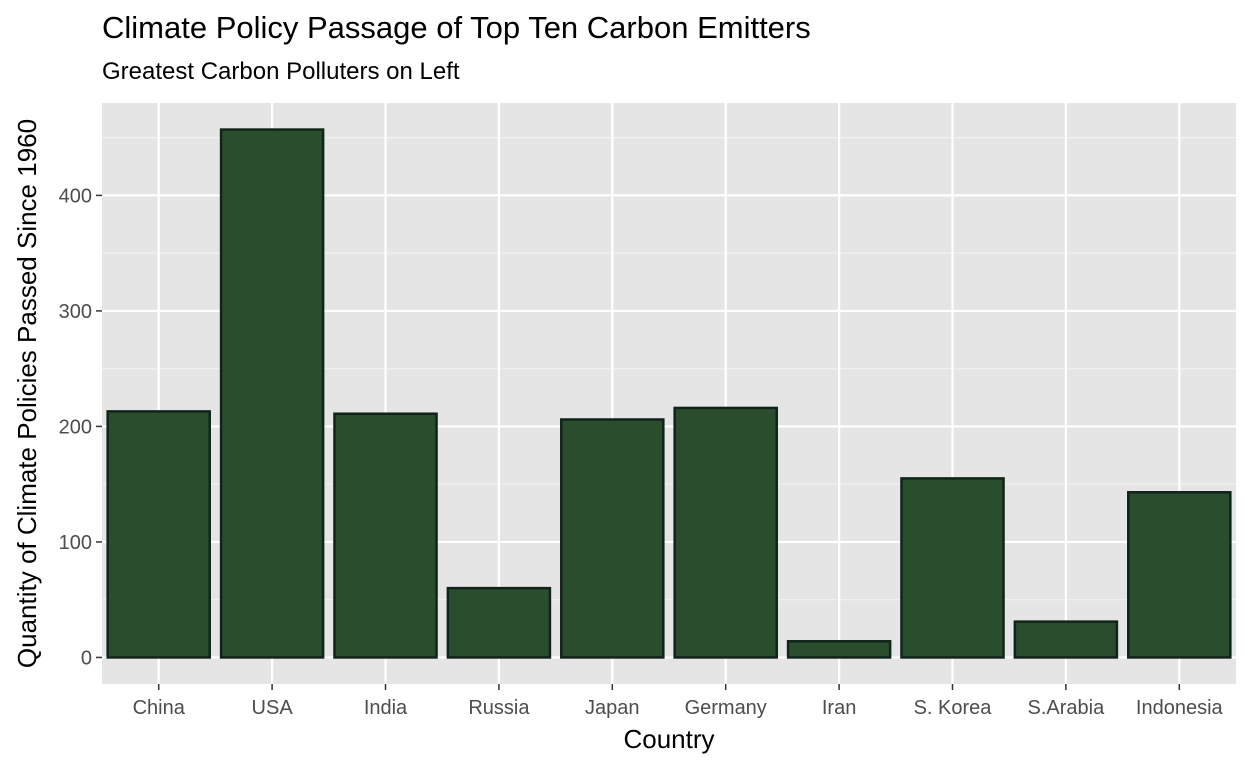  I want to click on x-tick-label: Germany, so click(726, 708).